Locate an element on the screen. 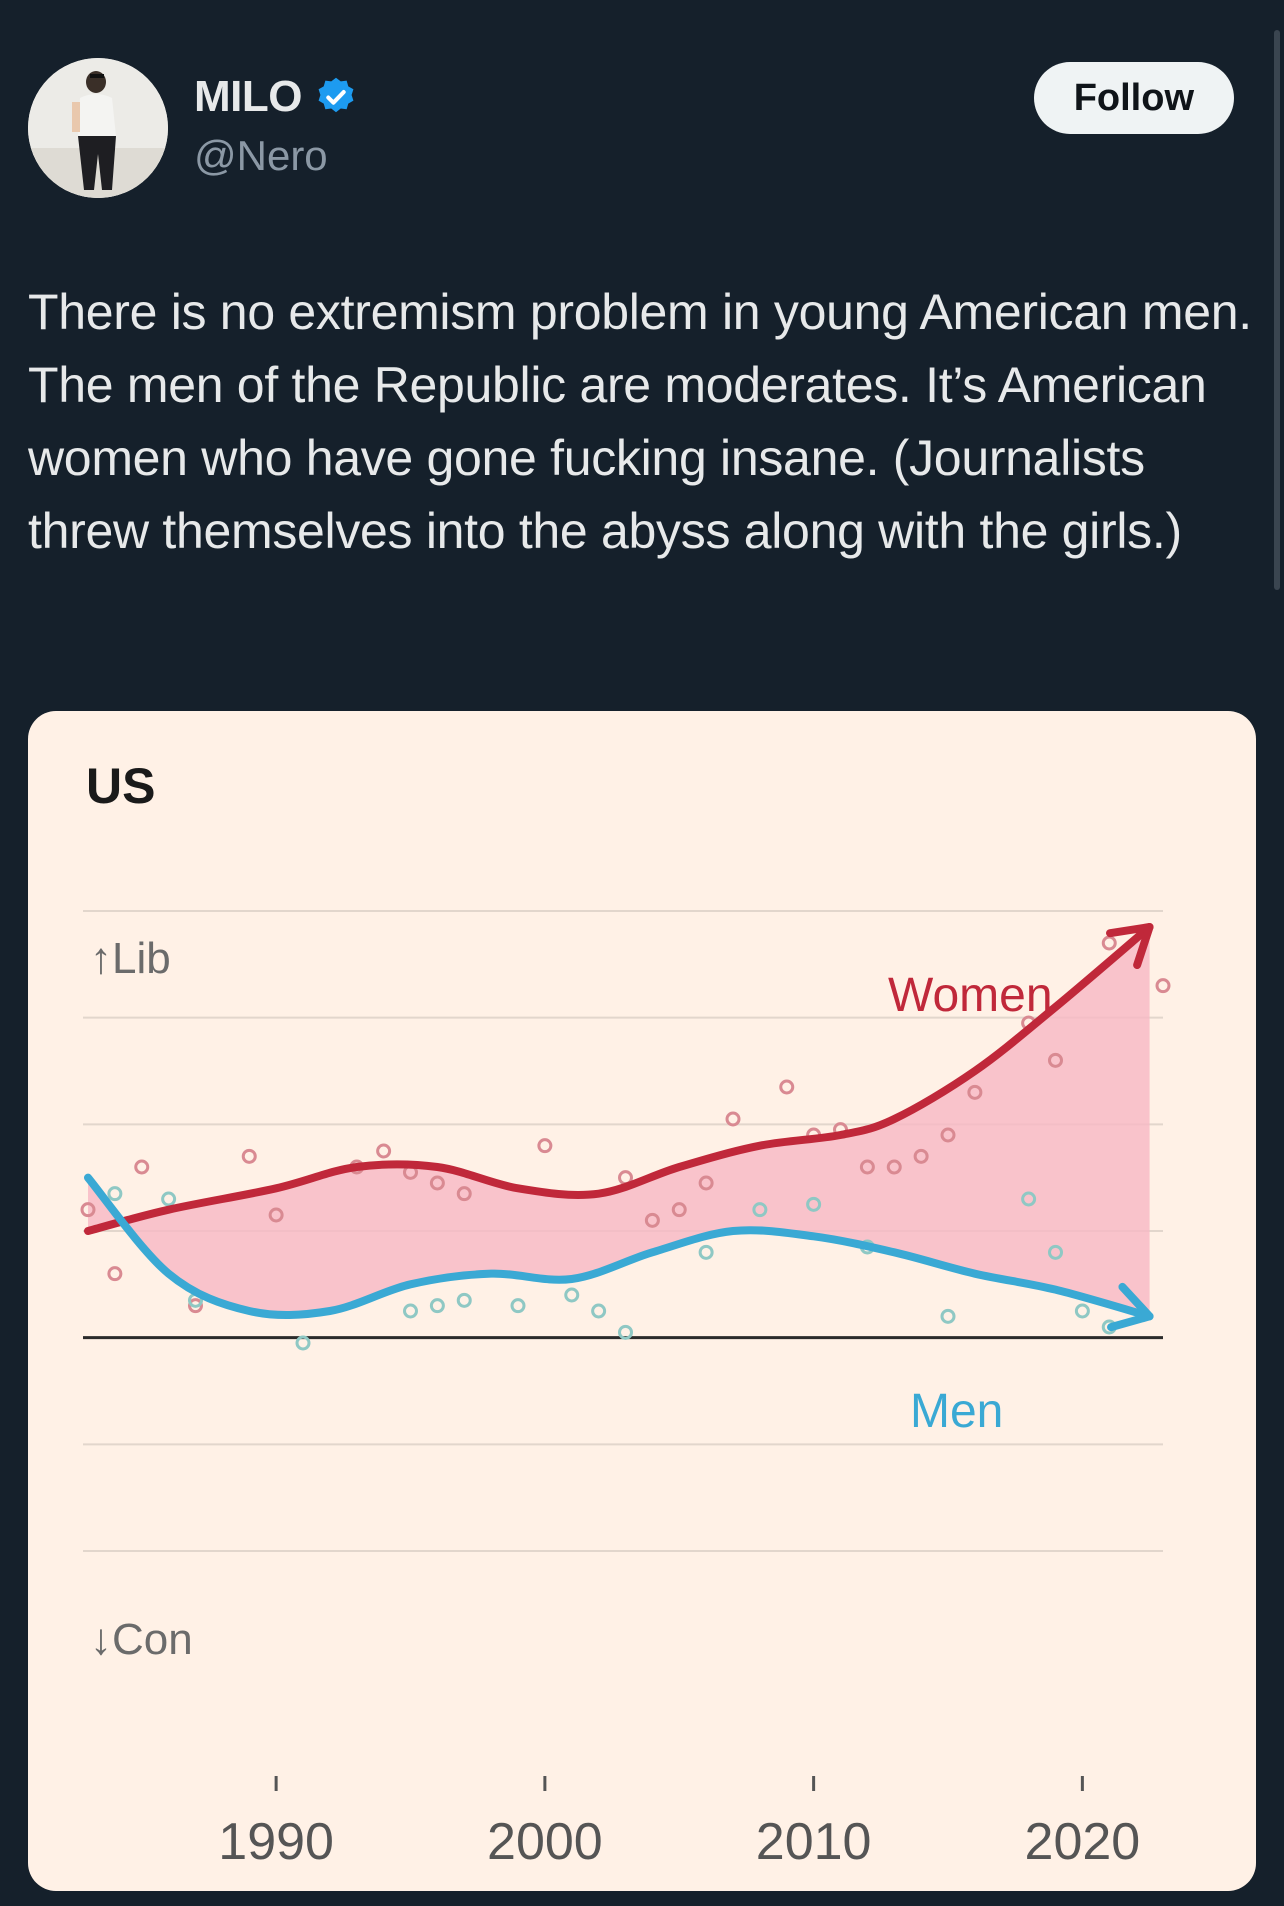  avatar is located at coordinates (98, 128).